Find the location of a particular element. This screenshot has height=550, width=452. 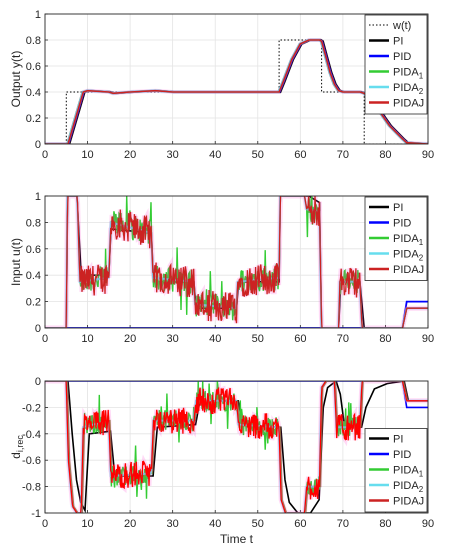

y-tick-label: -0.2 is located at coordinates (31, 408).